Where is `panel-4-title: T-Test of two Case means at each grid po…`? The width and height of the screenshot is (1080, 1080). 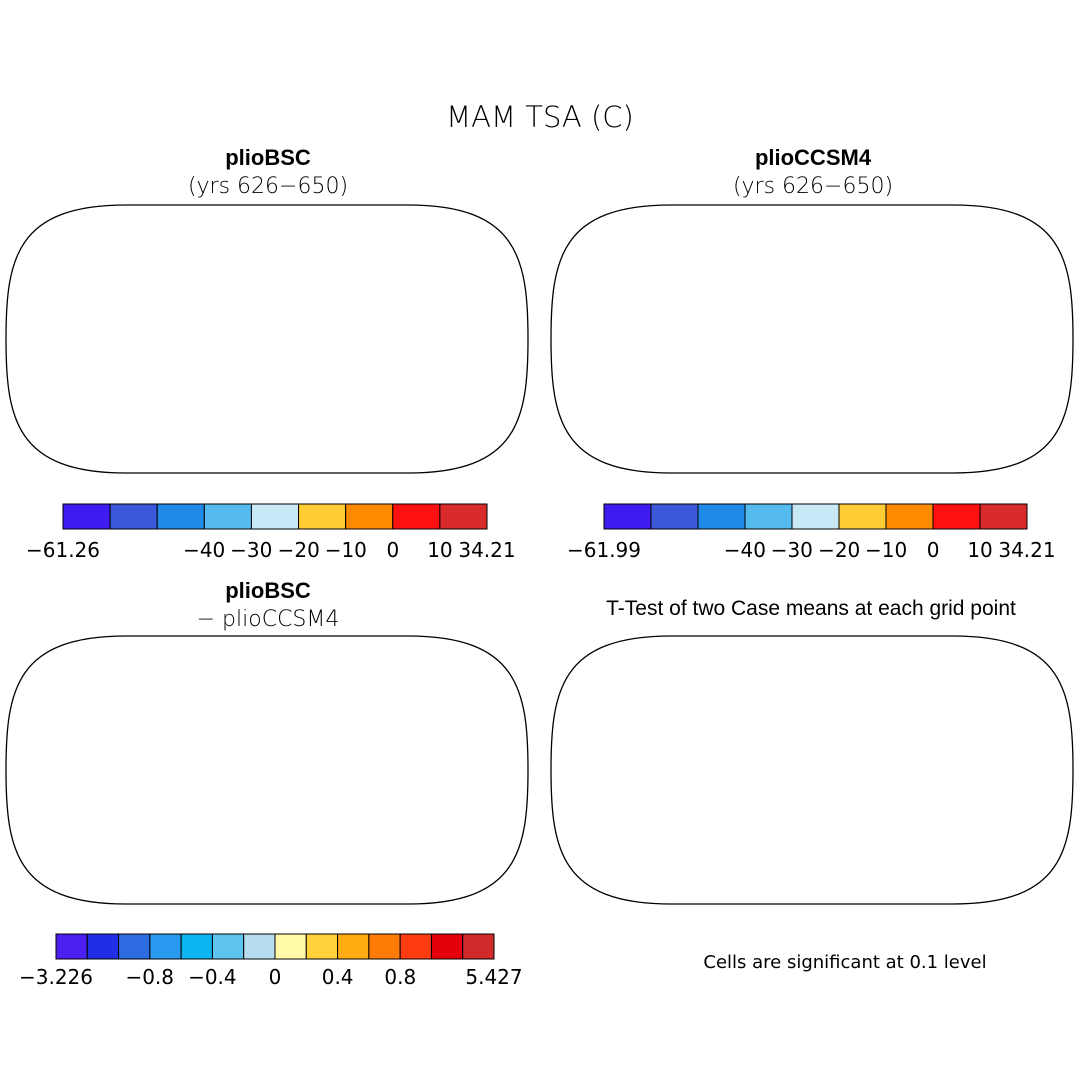
panel-4-title: T-Test of two Case means at each grid po… is located at coordinates (811, 608).